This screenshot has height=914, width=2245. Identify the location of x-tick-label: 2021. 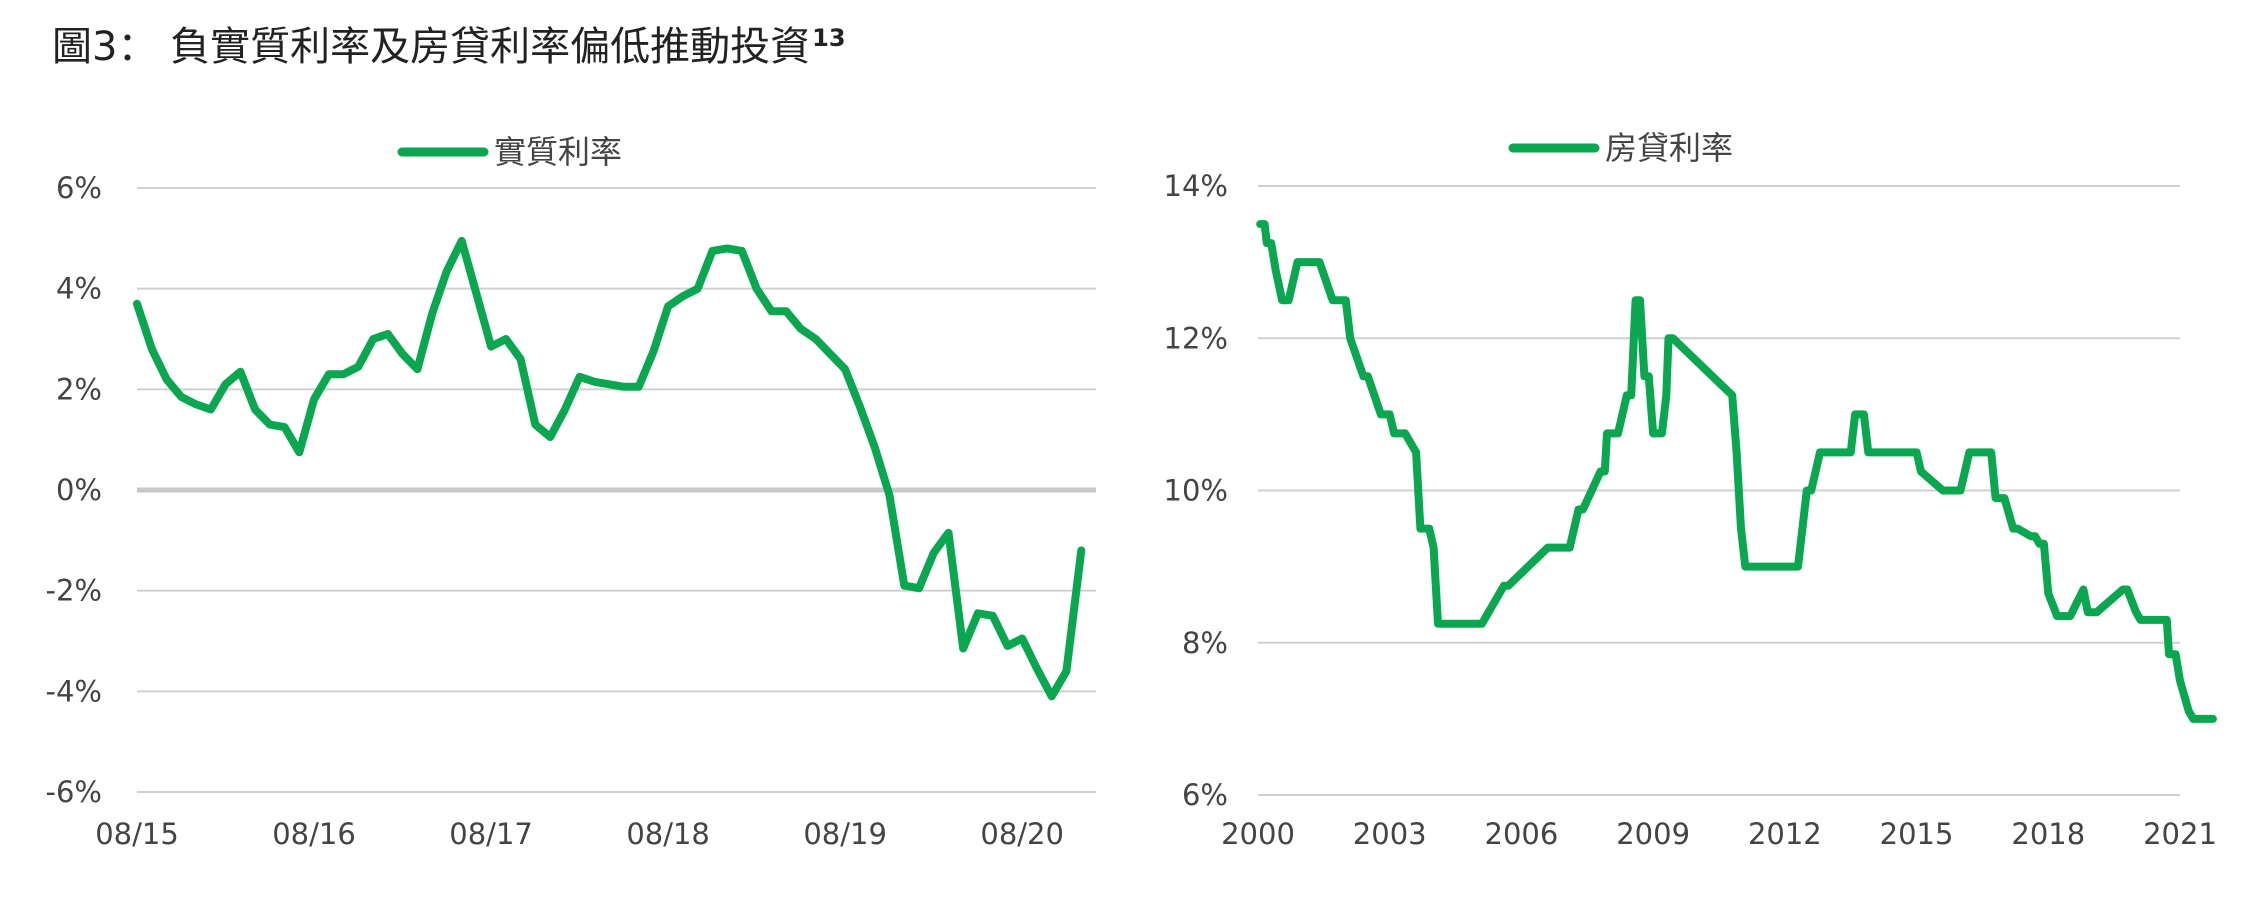
(2180, 834).